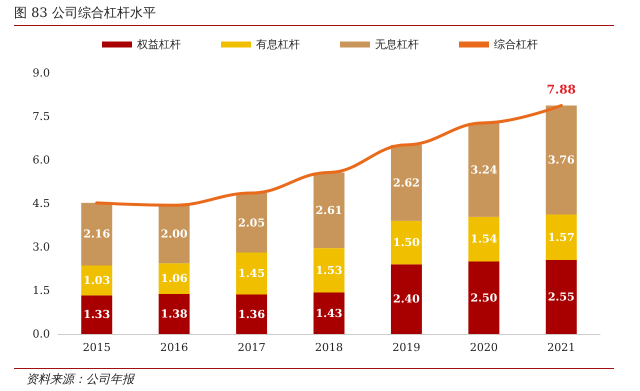  Describe the element at coordinates (41, 116) in the screenshot. I see `y-tick-label: 7.5` at that location.